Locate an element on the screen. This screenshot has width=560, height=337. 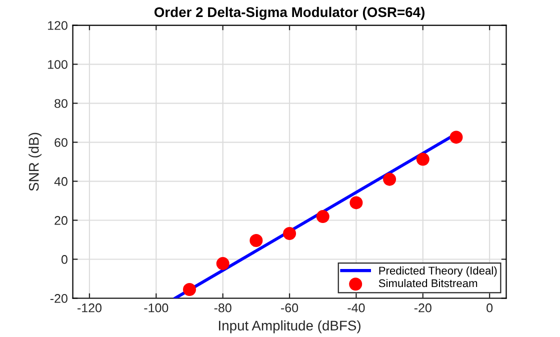
x-tick-label: 0 is located at coordinates (489, 307).